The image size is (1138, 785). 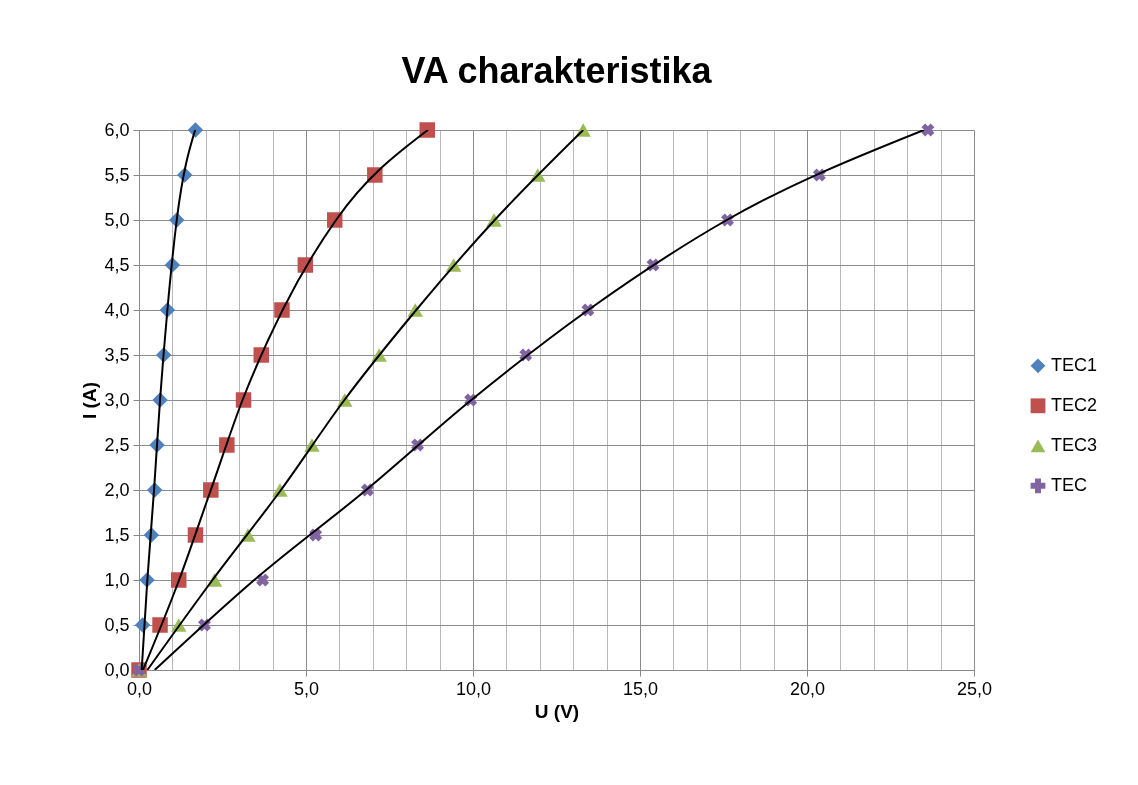 What do you see at coordinates (139, 688) in the screenshot?
I see `x-tick-label: 0,0` at bounding box center [139, 688].